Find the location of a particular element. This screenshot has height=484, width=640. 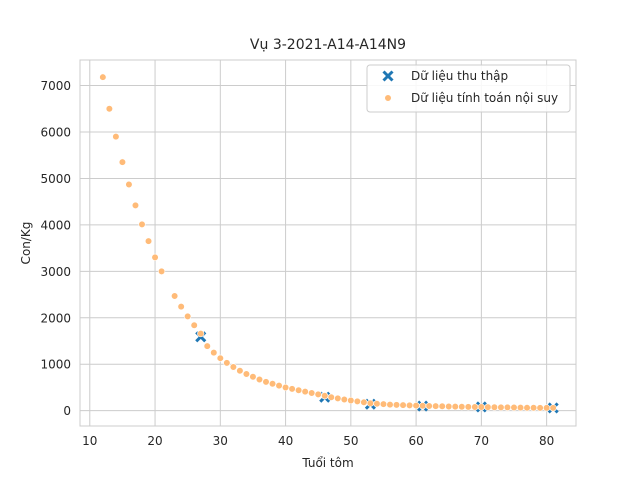

x-tick-label: 40 is located at coordinates (285, 441).